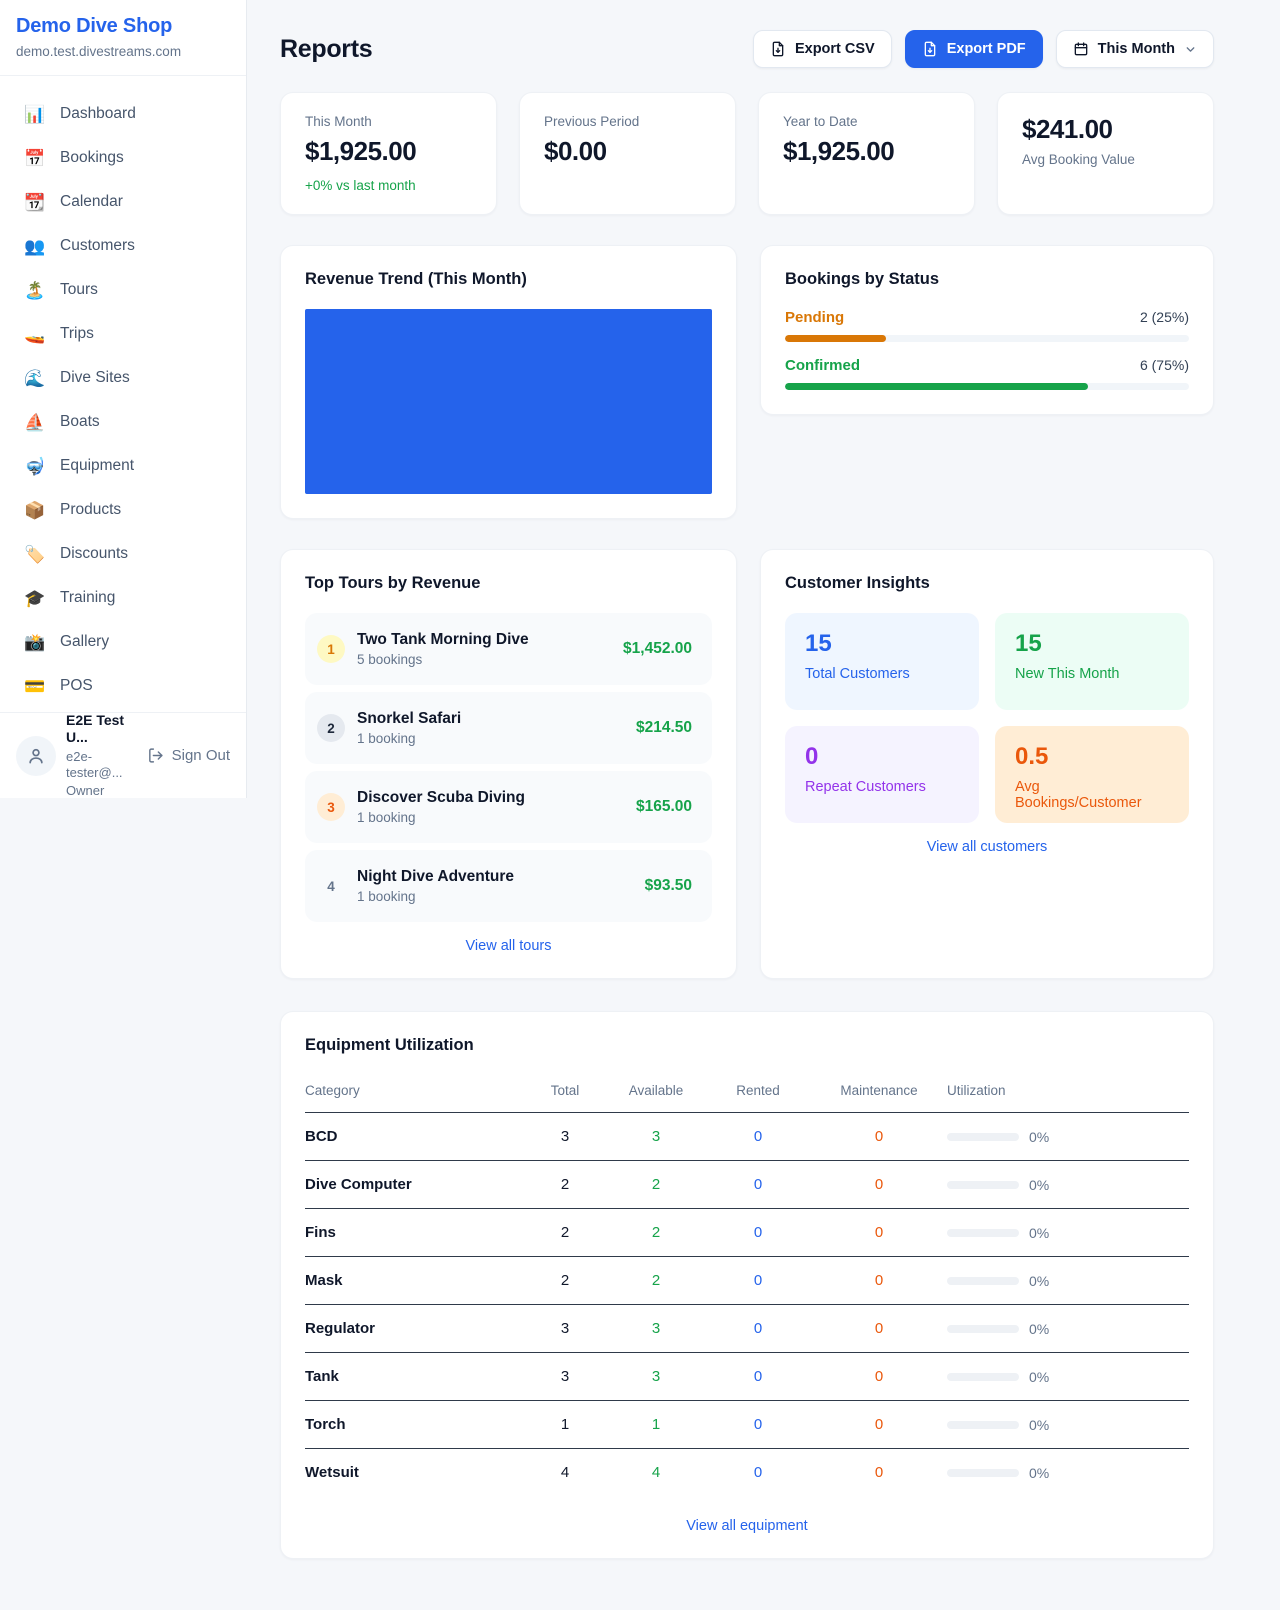 The height and width of the screenshot is (1610, 1280). I want to click on calendar-icon, so click(1081, 49).